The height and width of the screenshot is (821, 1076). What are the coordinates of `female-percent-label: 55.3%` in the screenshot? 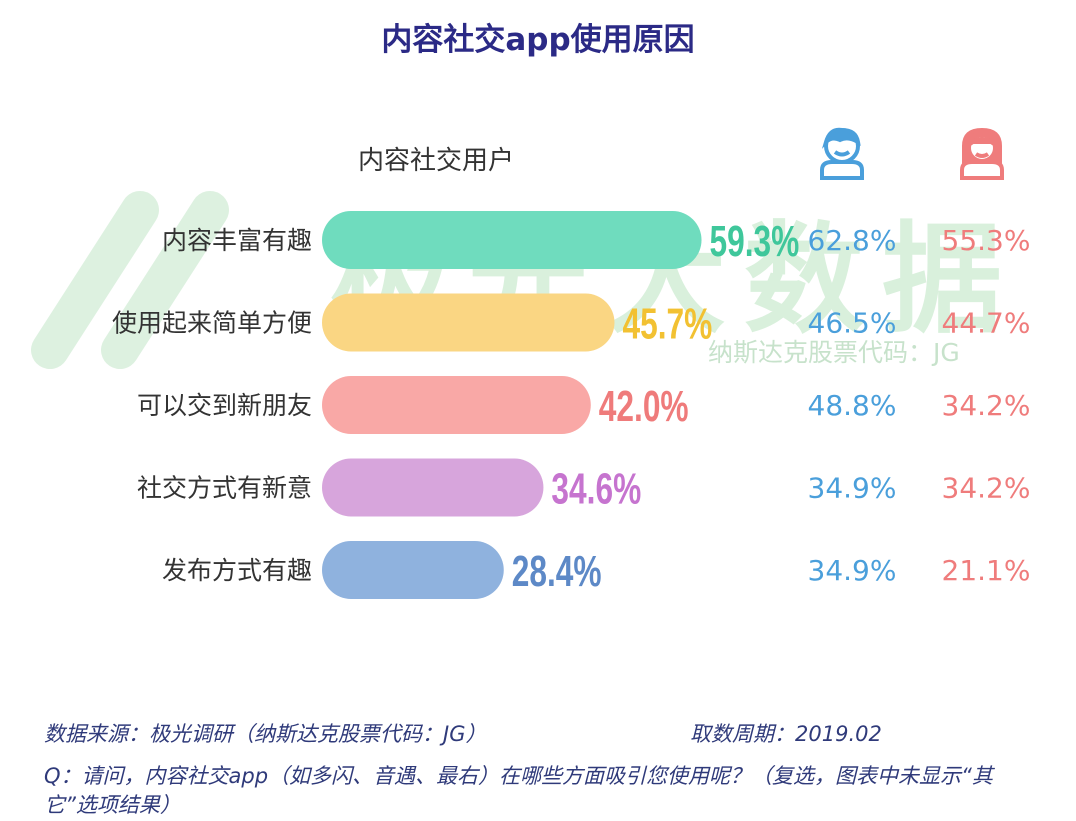 It's located at (986, 240).